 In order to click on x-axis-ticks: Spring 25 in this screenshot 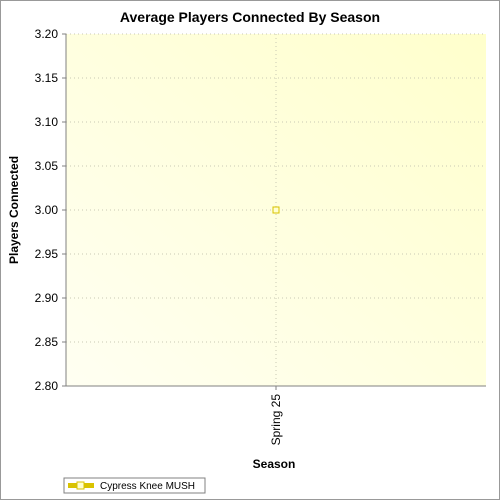, I will do `click(276, 415)`.